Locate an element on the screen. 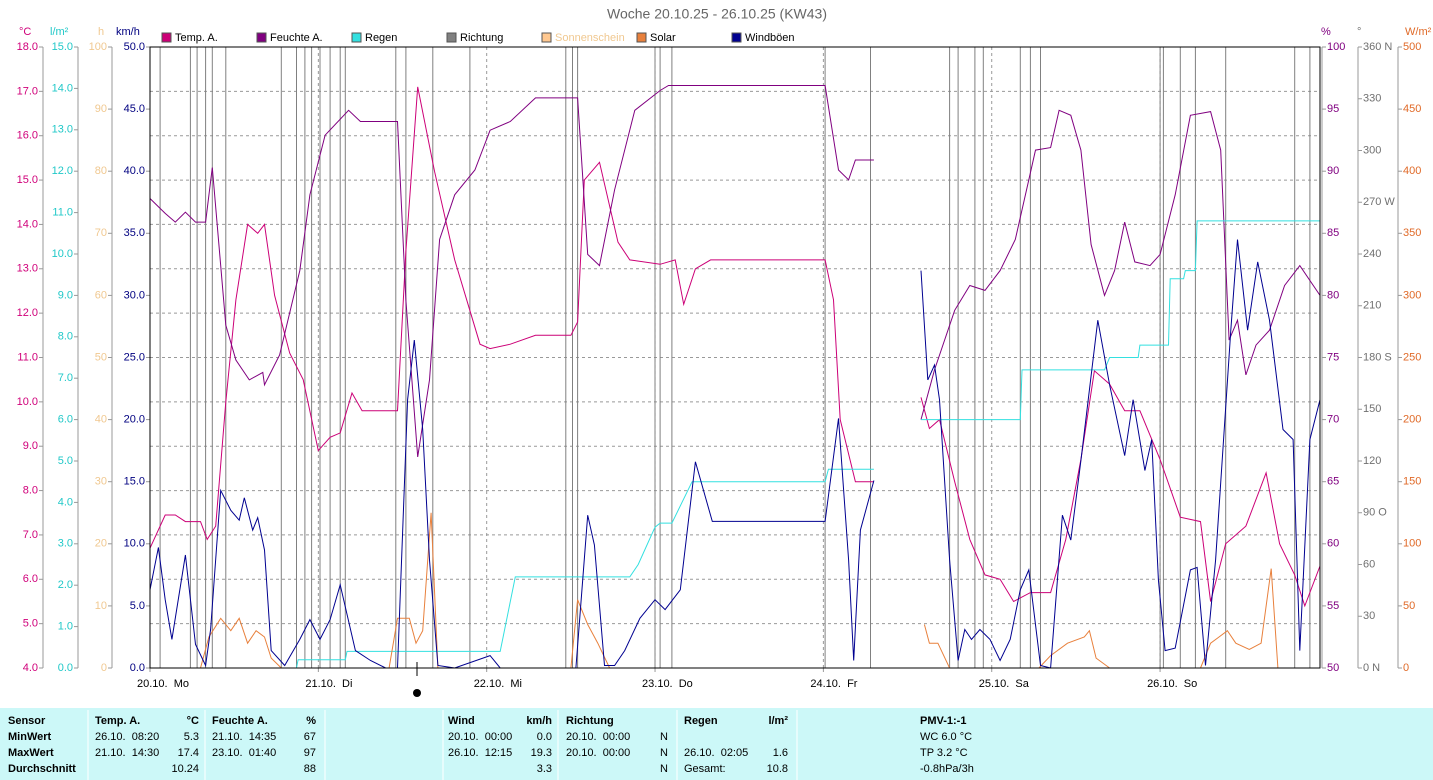 The width and height of the screenshot is (1433, 780). tick-label: 90 O is located at coordinates (1375, 513).